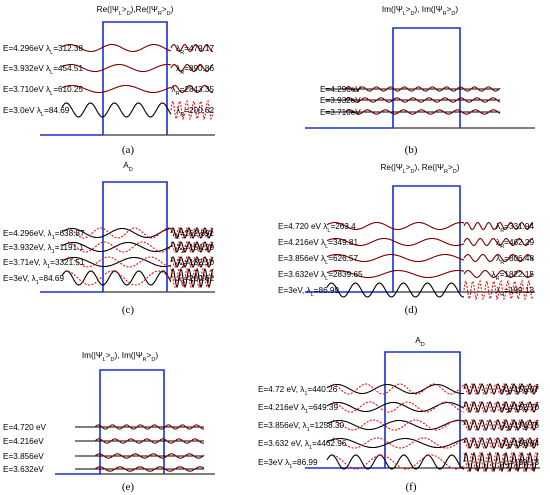  Describe the element at coordinates (340, 100) in the screenshot. I see `energy-label: E=3.932eV` at that location.